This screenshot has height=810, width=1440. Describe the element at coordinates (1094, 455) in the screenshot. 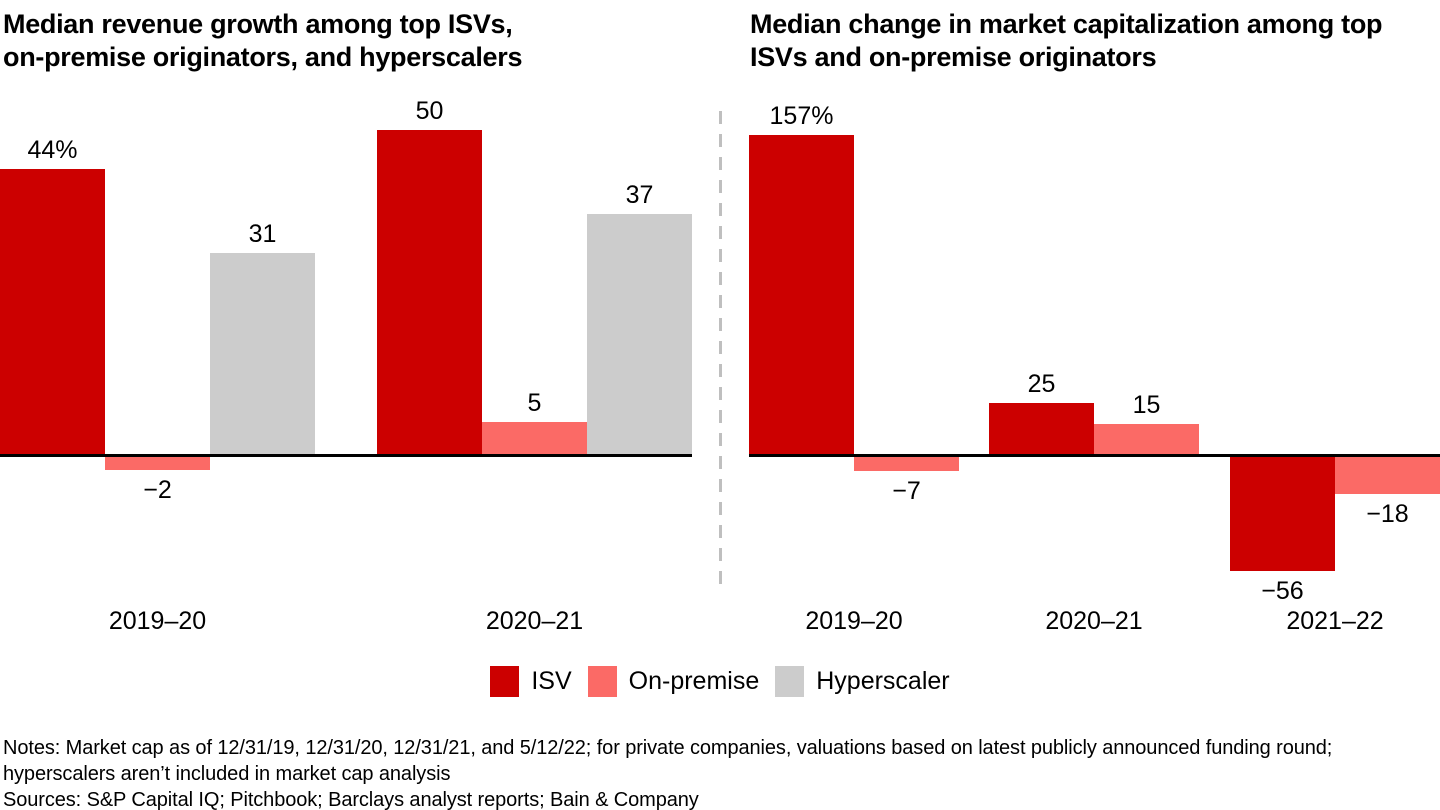

I see `x-axis-right-chart` at that location.